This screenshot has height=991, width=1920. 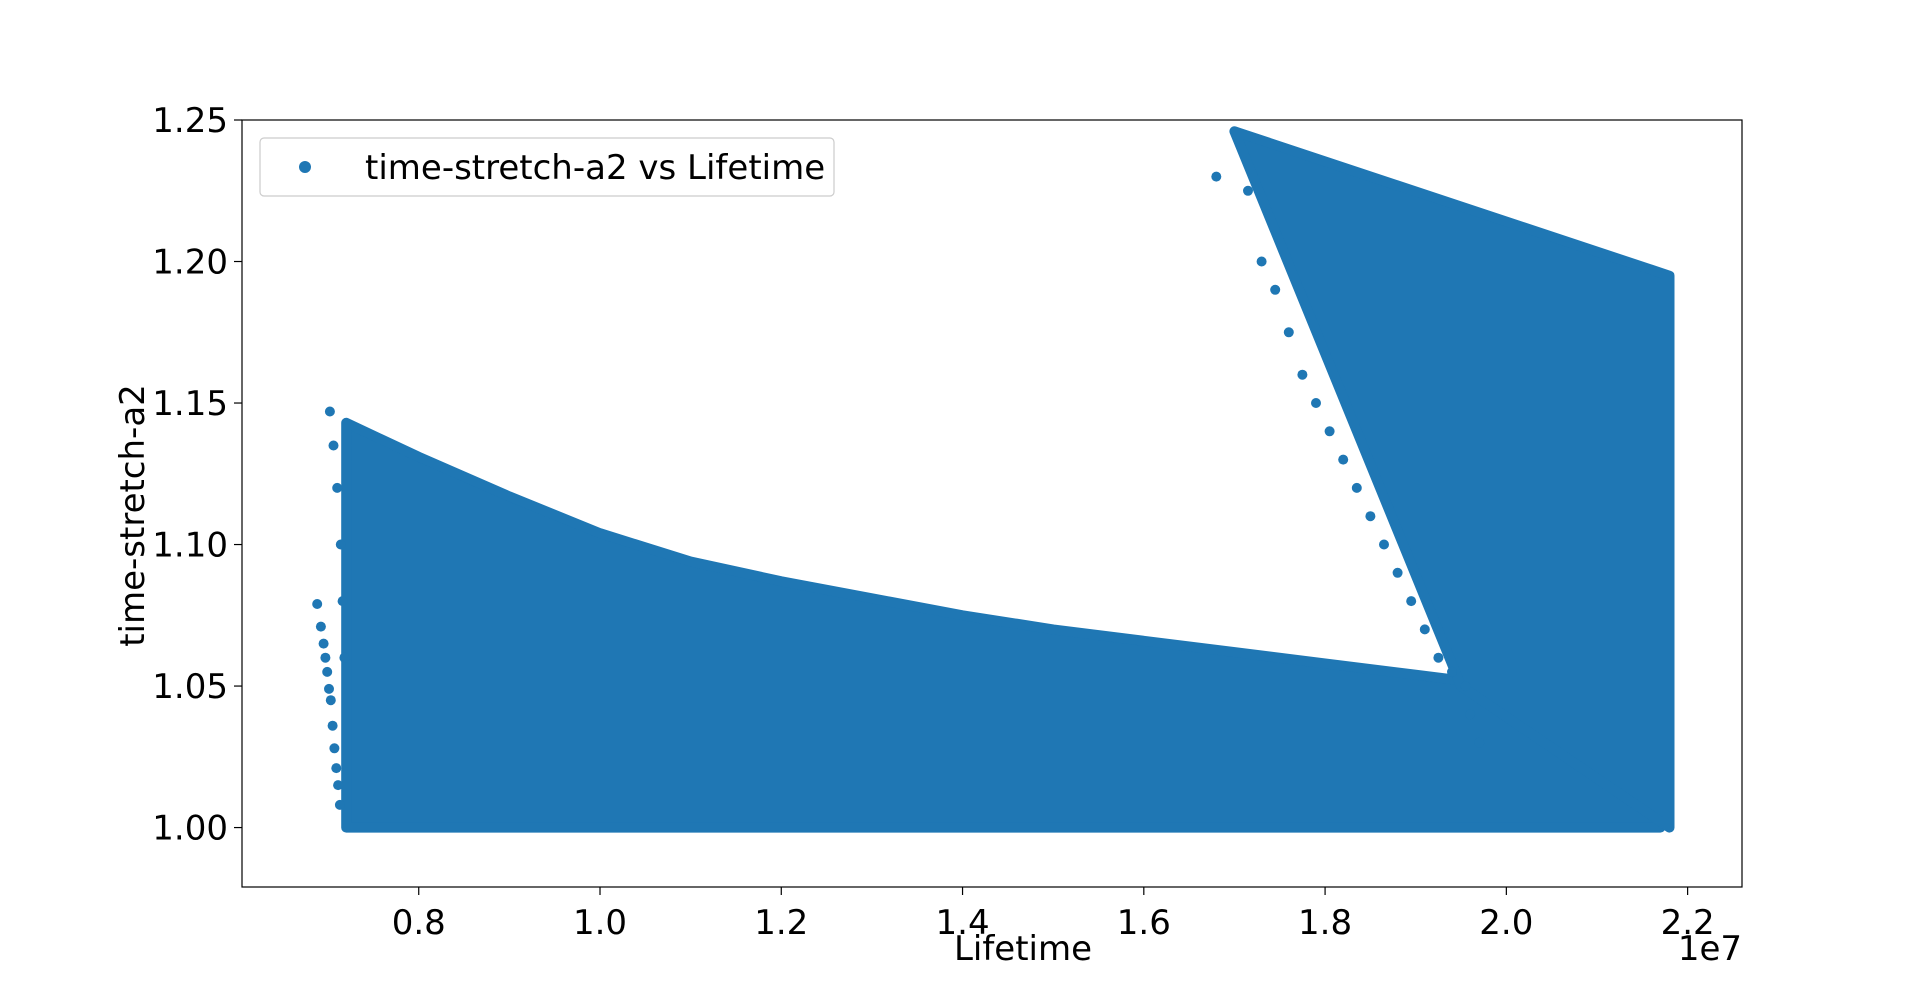 What do you see at coordinates (1688, 923) in the screenshot?
I see `x-tick-label: 2.2` at bounding box center [1688, 923].